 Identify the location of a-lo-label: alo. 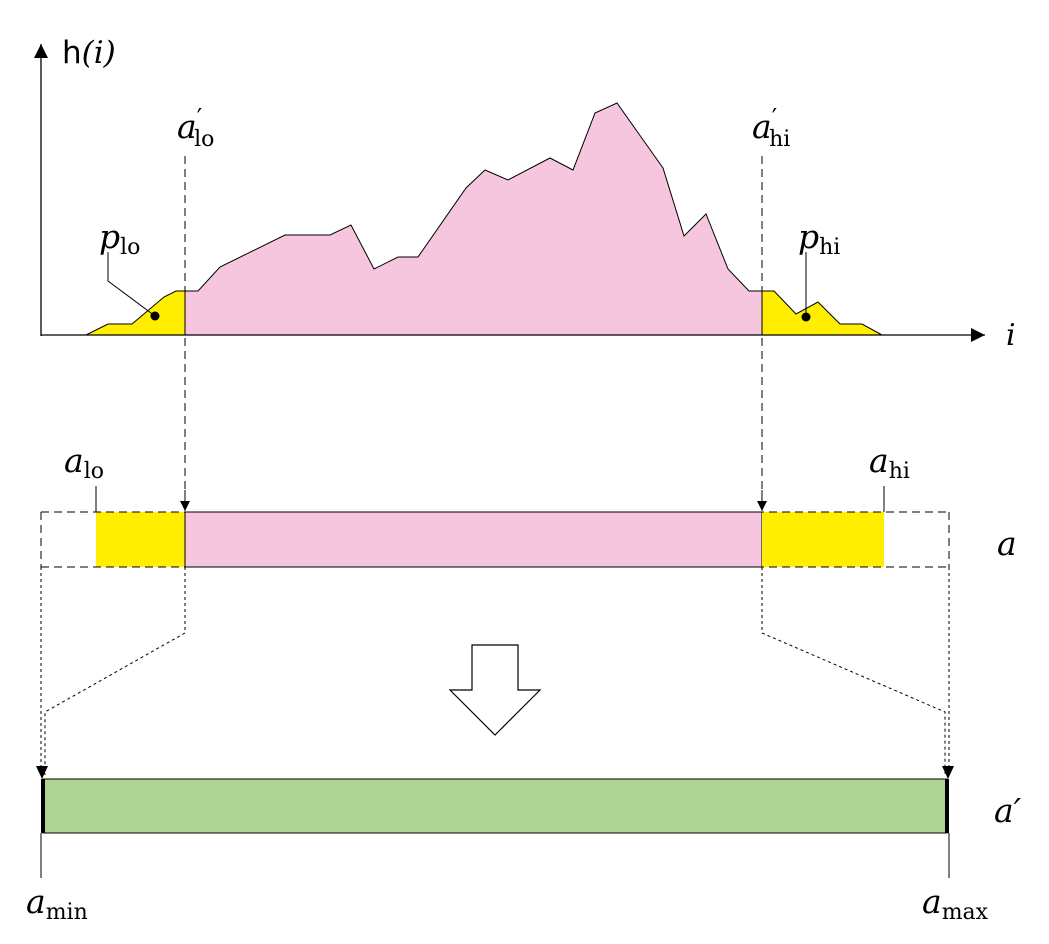
(84, 462).